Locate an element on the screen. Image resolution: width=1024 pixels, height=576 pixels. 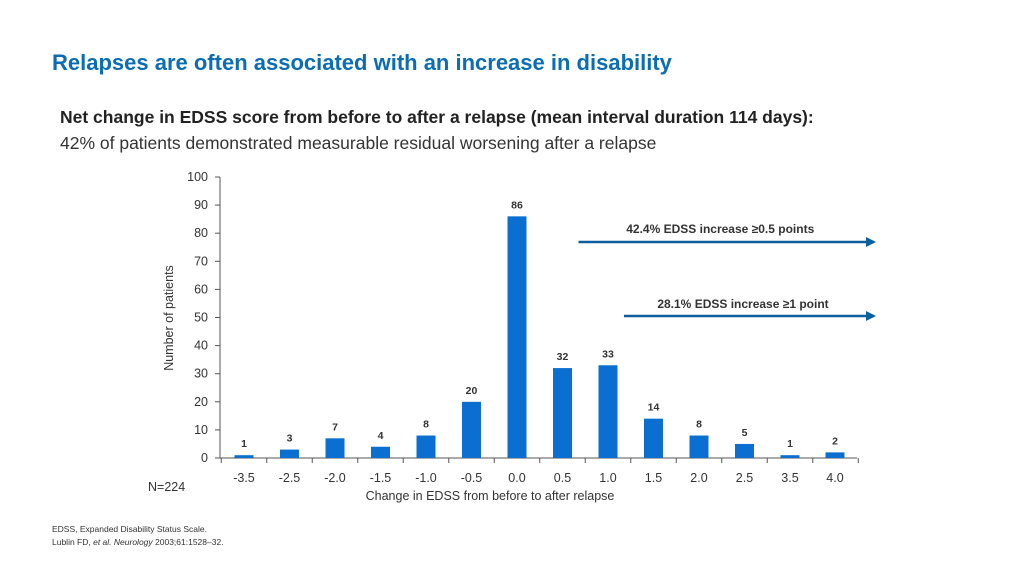
y-tick-label: 90 is located at coordinates (201, 205).